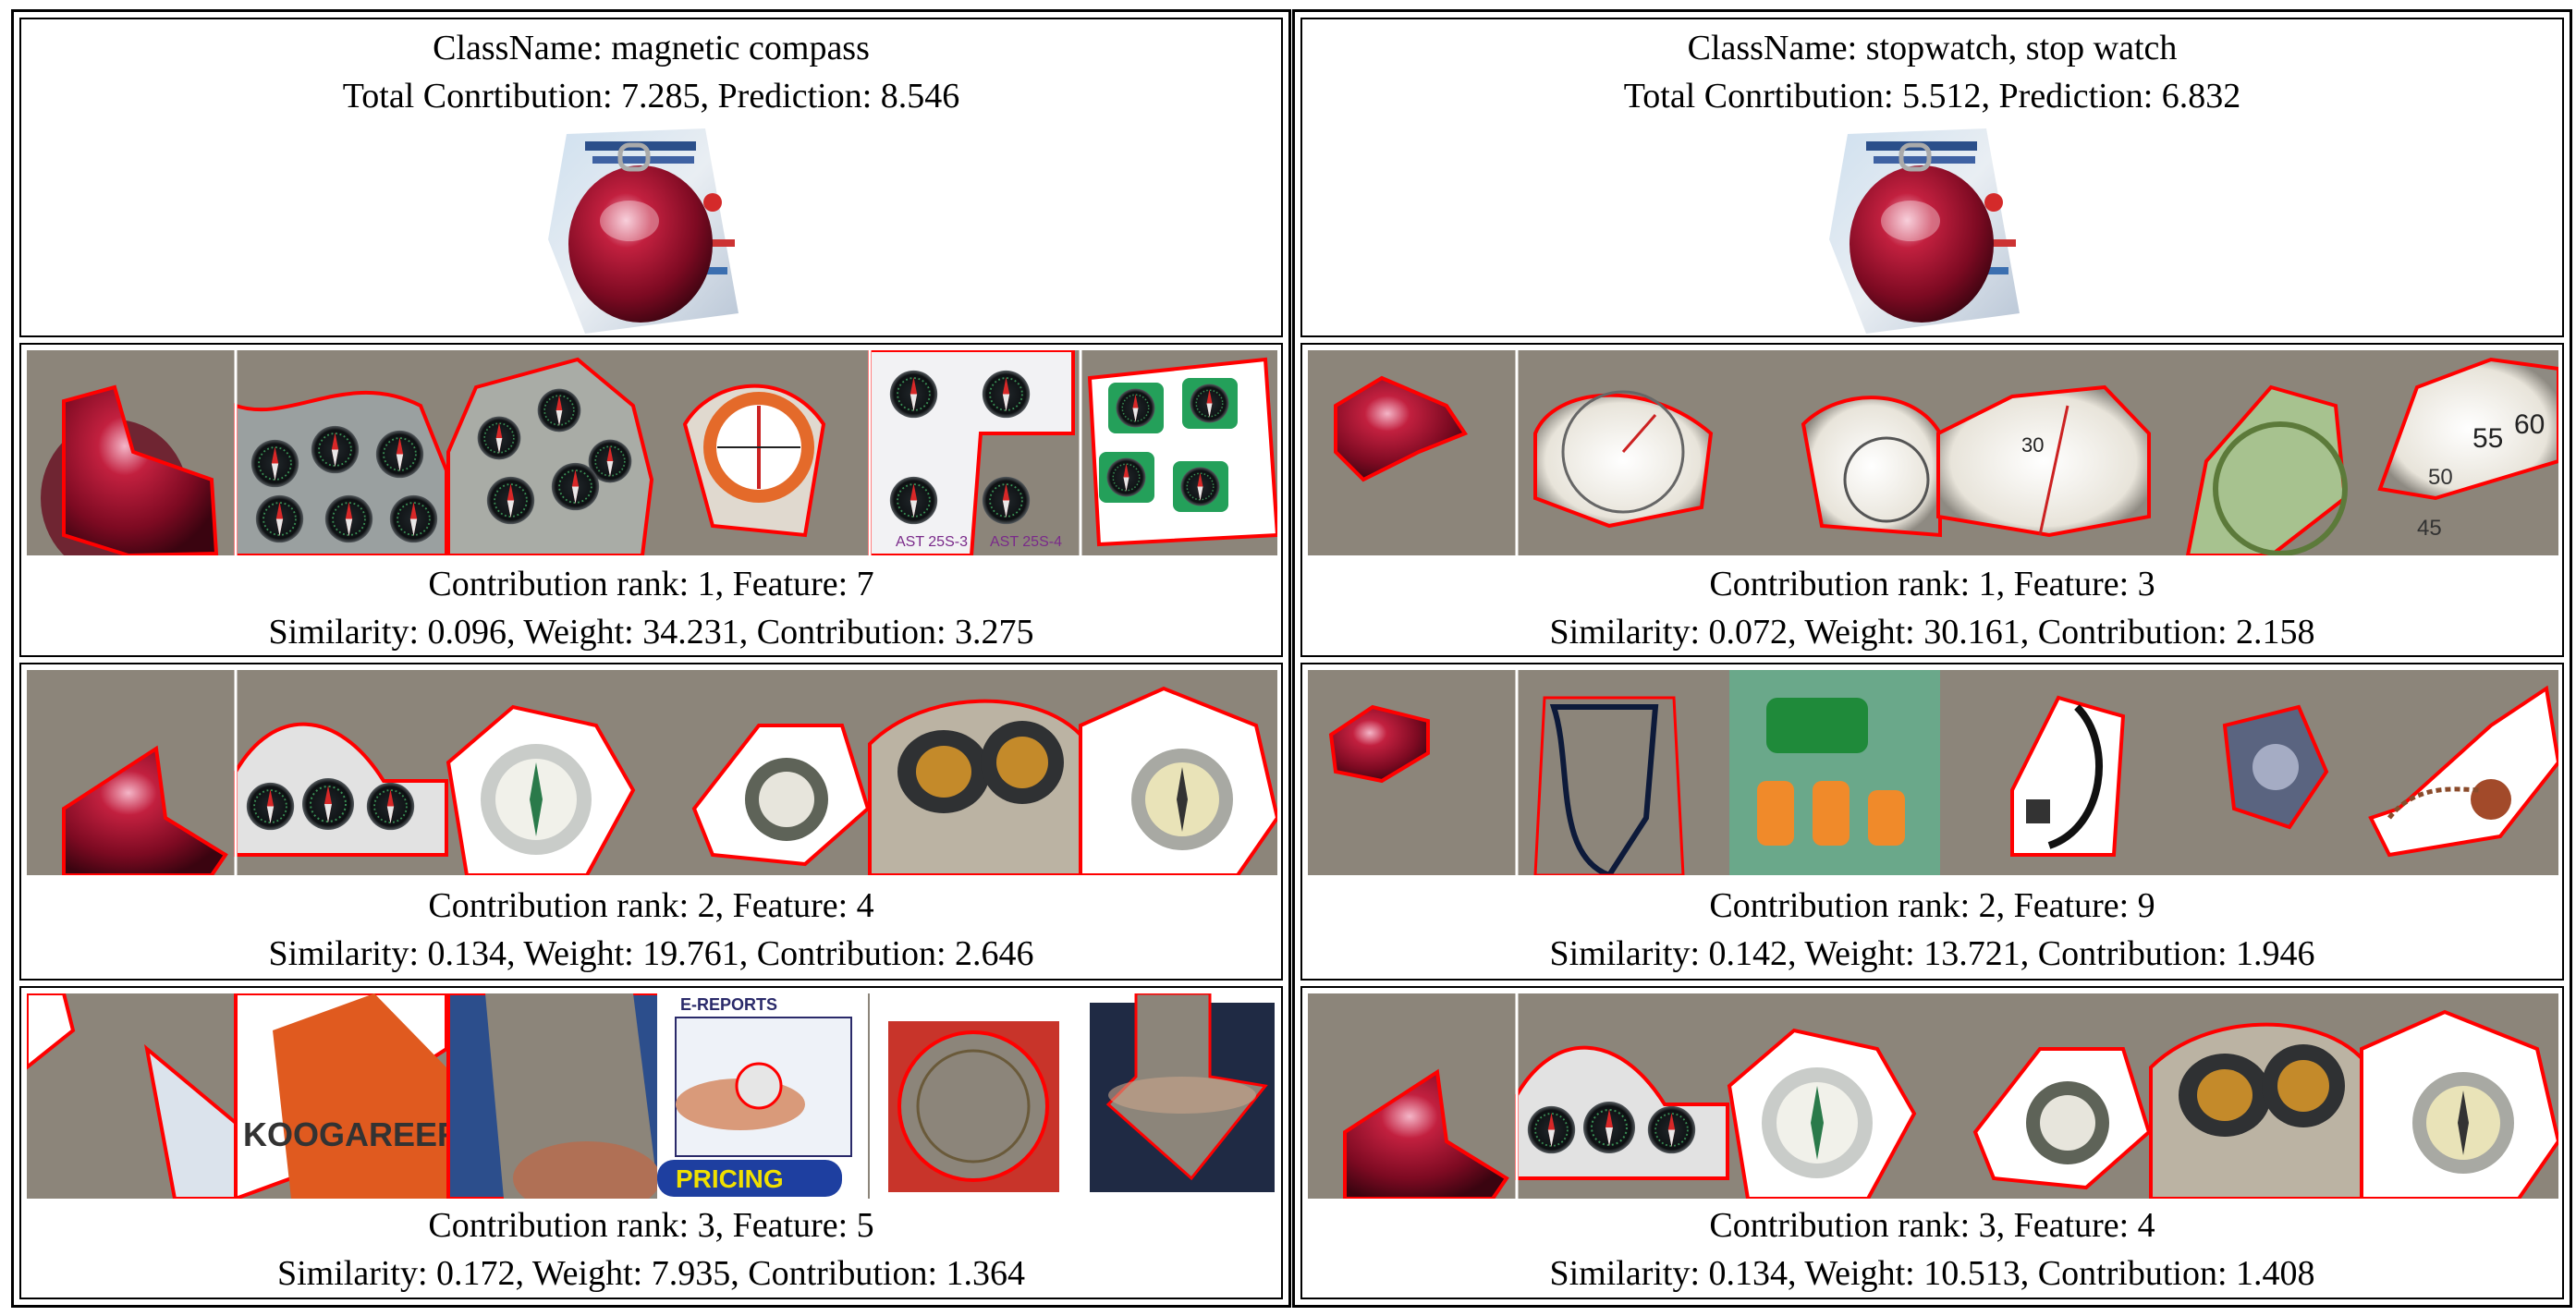  Describe the element at coordinates (651, 905) in the screenshot. I see `contribution-rank: Contribution rank: 2, Feature: 4` at that location.